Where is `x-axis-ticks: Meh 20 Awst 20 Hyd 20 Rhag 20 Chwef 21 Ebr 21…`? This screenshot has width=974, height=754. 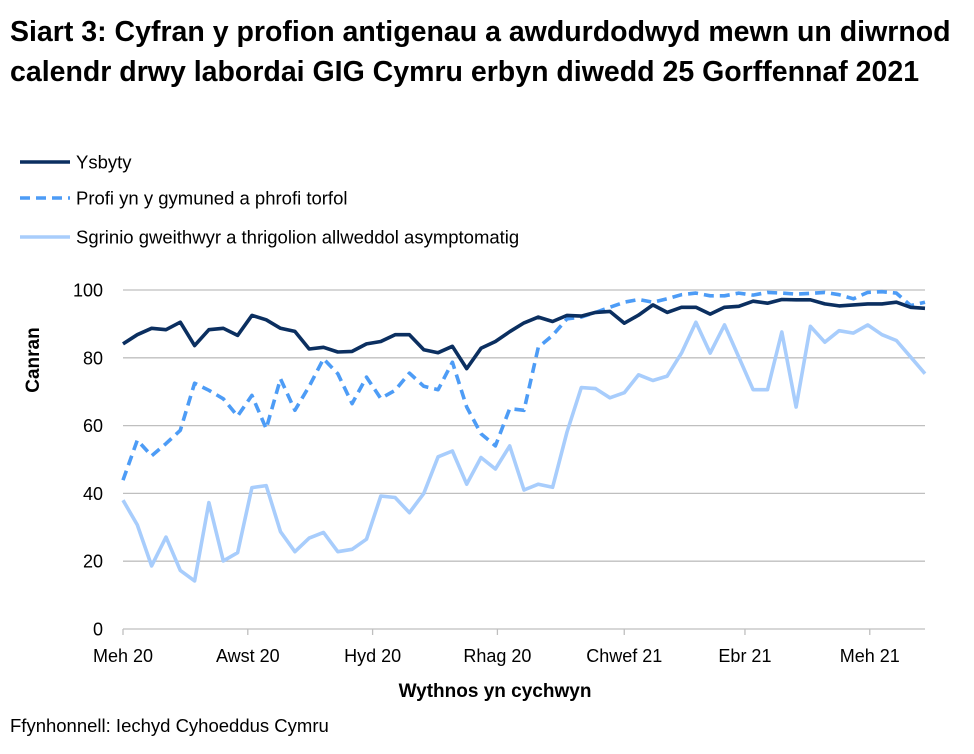
x-axis-ticks: Meh 20 Awst 20 Hyd 20 Rhag 20 Chwef 21 Ebr 21… is located at coordinates (496, 647).